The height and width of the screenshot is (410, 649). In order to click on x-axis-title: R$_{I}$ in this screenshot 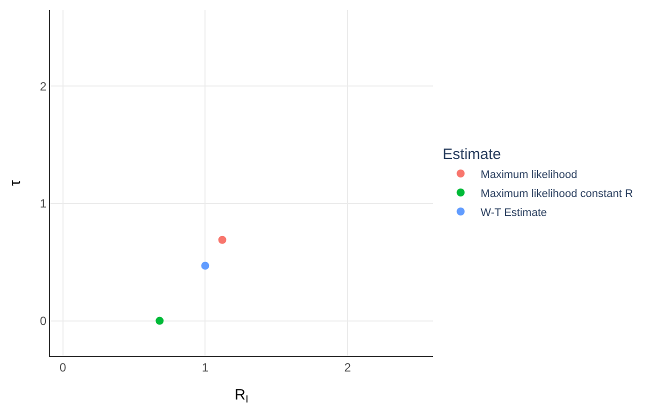, I will do `click(241, 396)`.